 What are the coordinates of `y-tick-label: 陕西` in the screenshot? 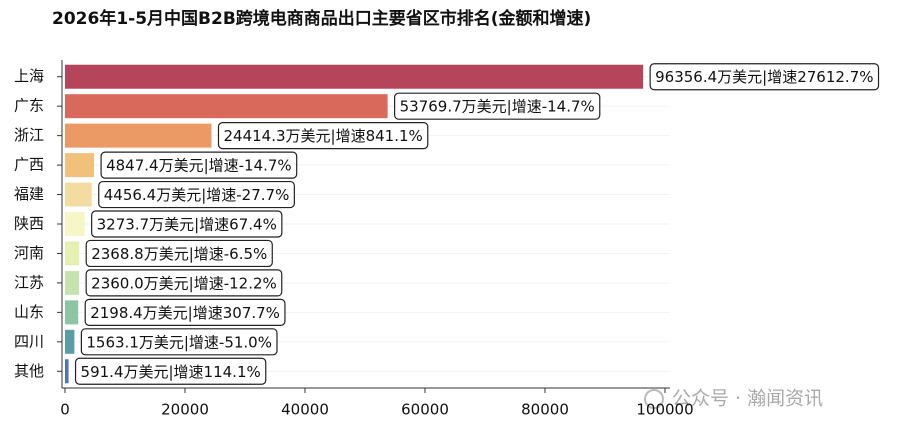 It's located at (29, 224).